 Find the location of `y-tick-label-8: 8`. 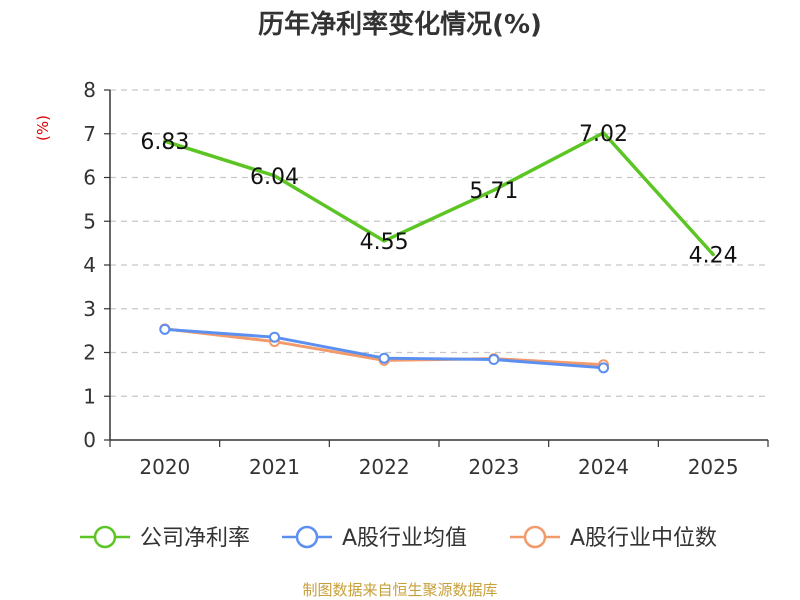

y-tick-label-8: 8 is located at coordinates (89, 90).